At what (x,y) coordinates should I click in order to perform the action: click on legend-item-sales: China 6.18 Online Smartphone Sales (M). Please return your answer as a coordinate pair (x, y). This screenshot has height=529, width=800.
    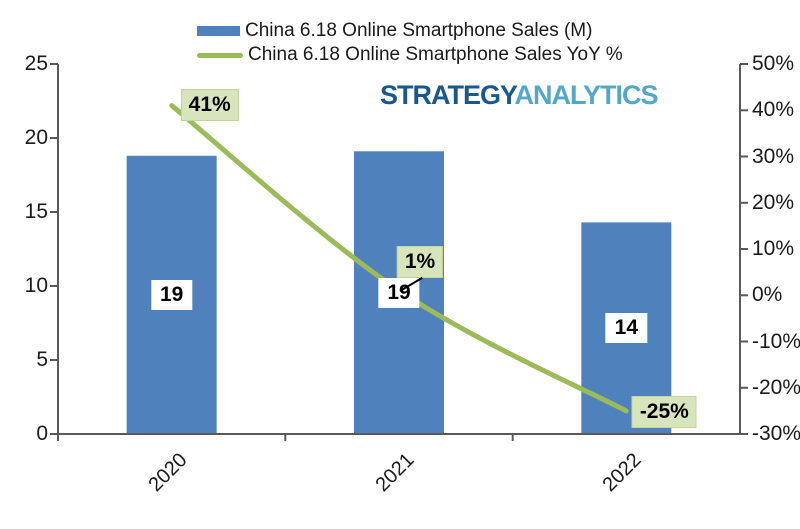
    Looking at the image, I should click on (410, 31).